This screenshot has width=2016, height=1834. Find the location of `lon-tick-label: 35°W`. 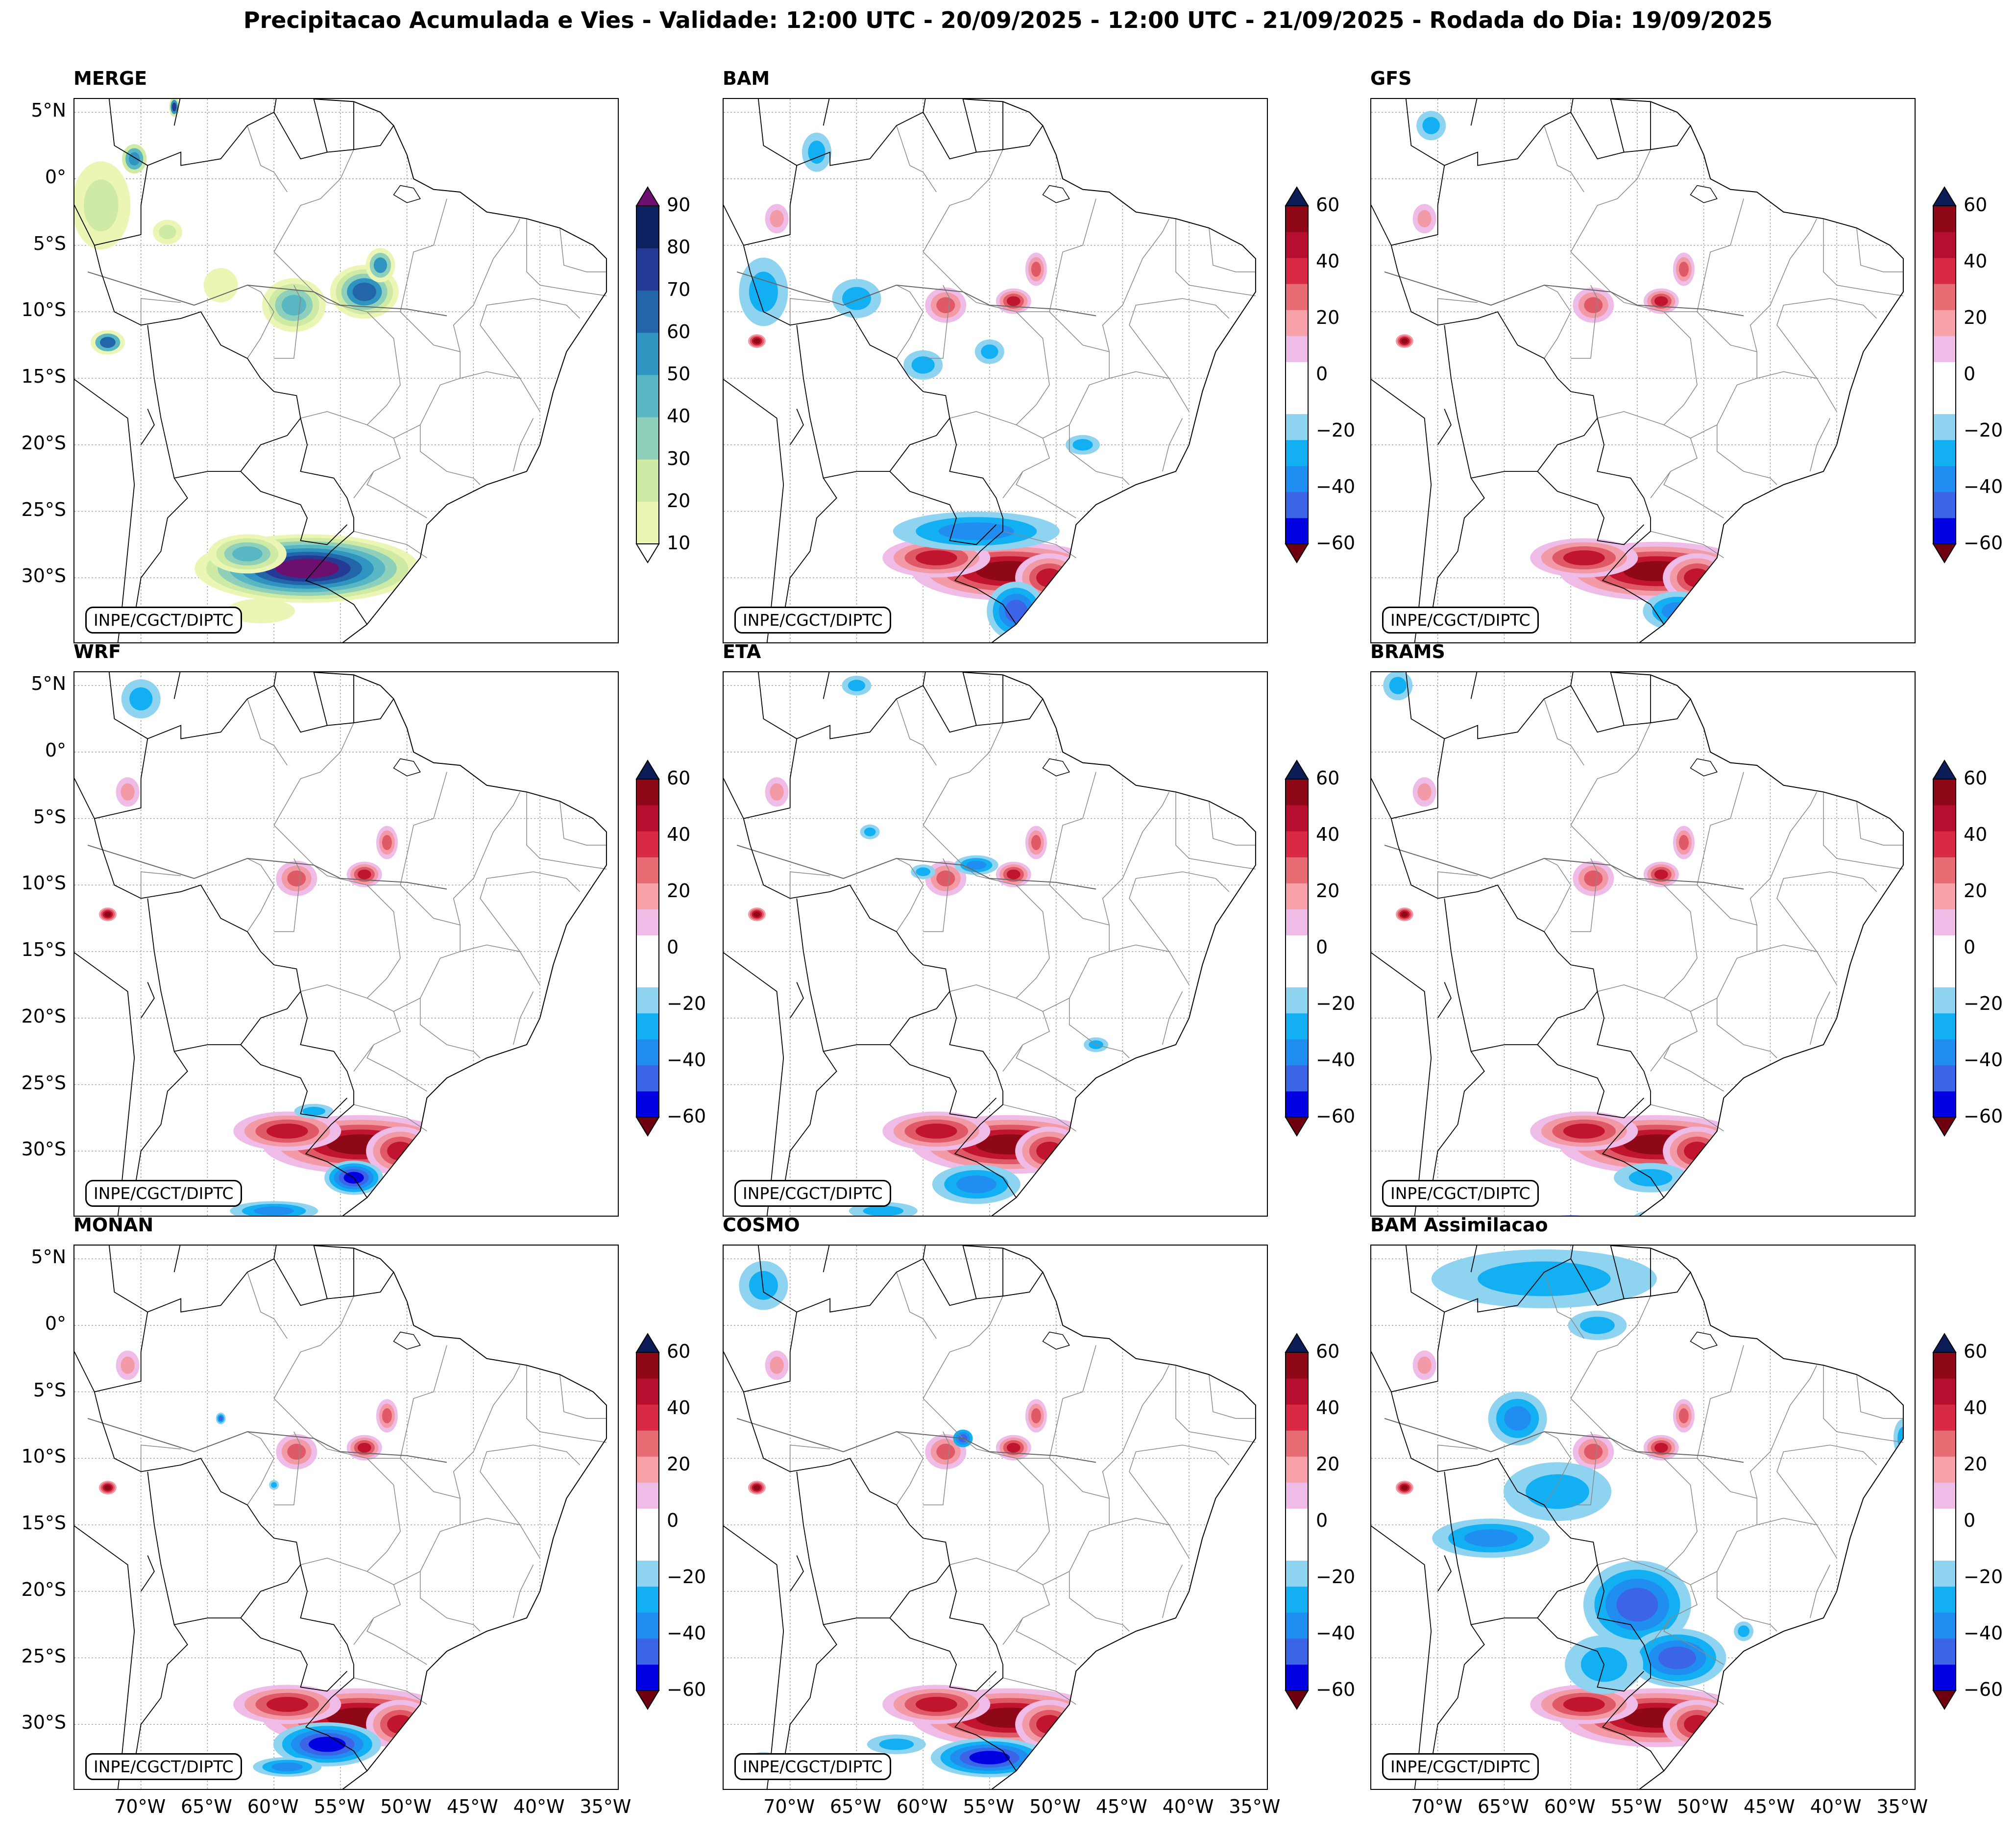

lon-tick-label: 35°W is located at coordinates (1255, 1807).